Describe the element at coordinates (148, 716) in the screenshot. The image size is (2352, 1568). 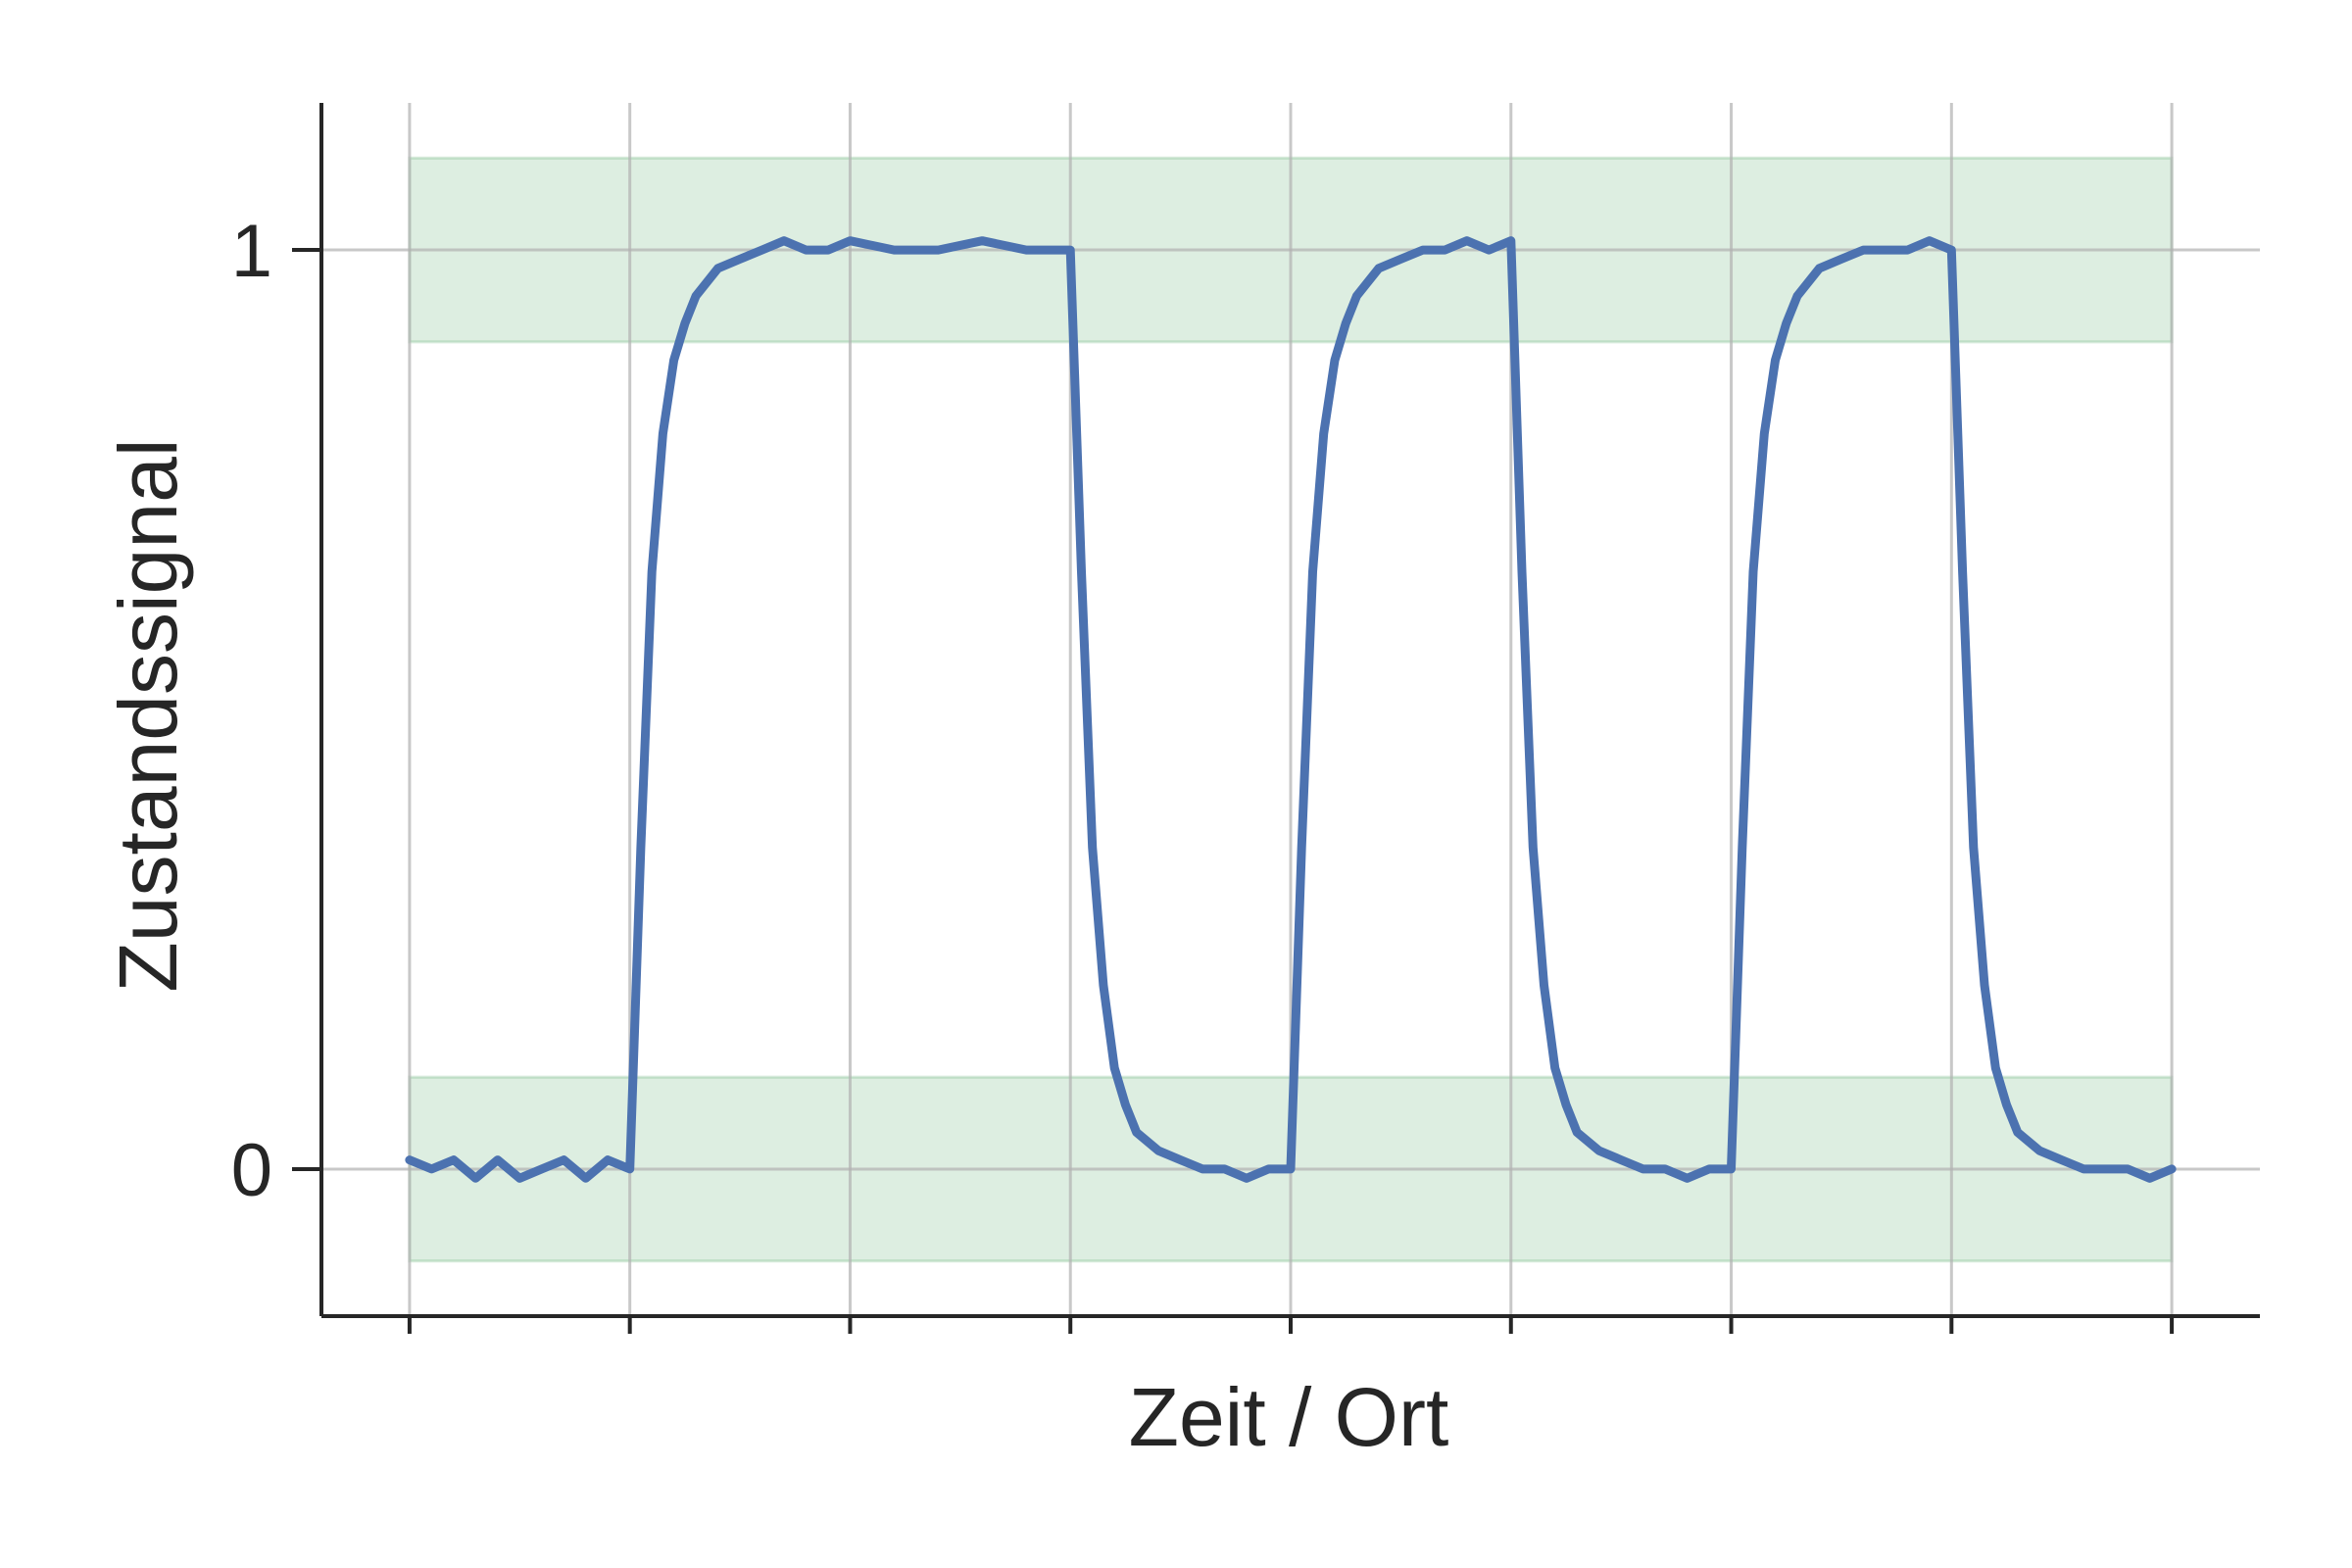
I see `y-axis-label: Zustandssignal` at that location.